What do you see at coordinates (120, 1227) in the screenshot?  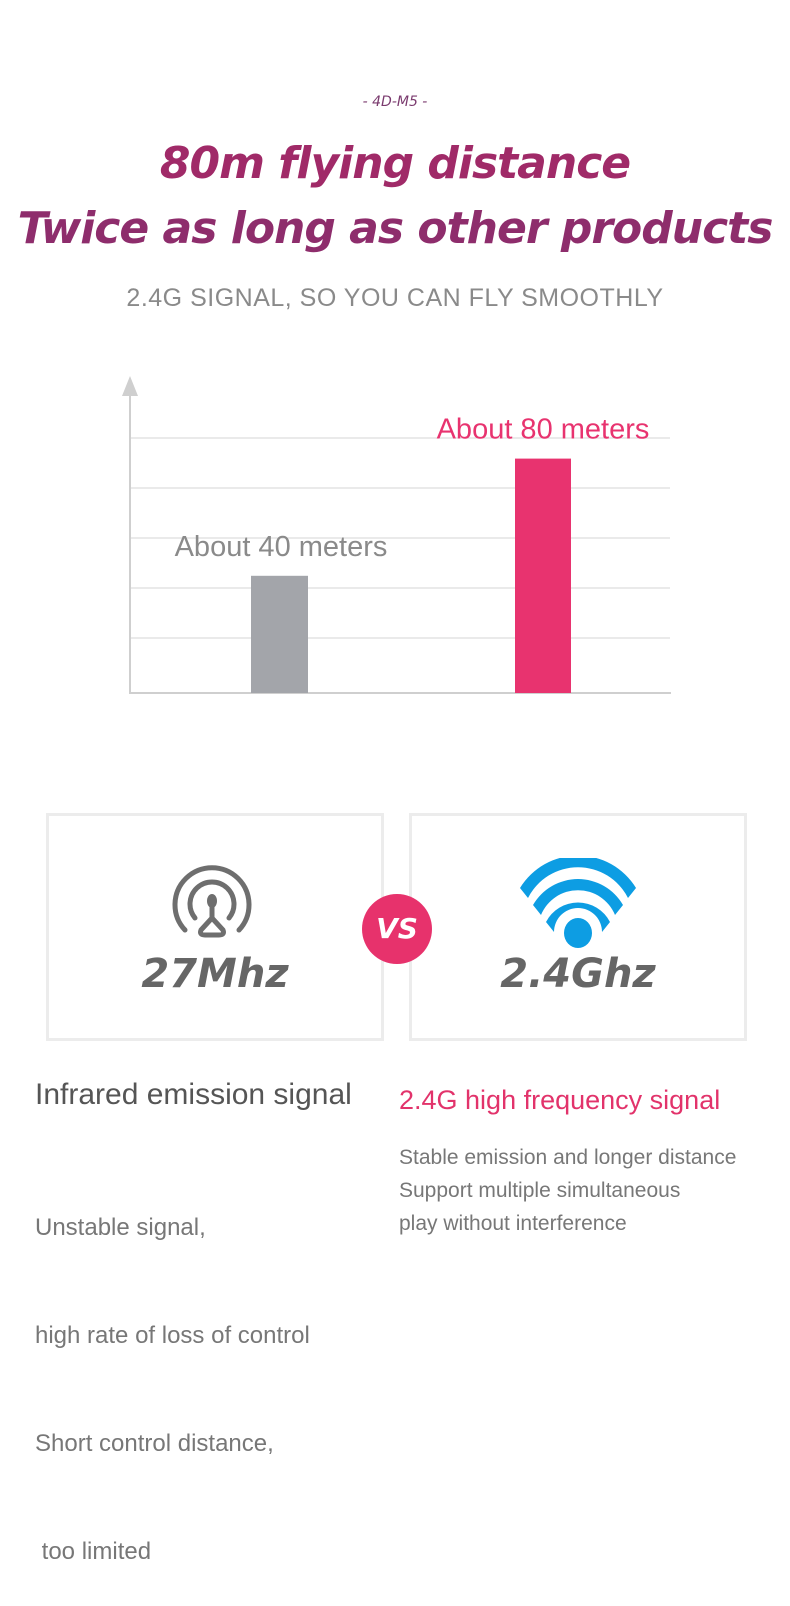 I see `desc-line: Unstable signal,` at bounding box center [120, 1227].